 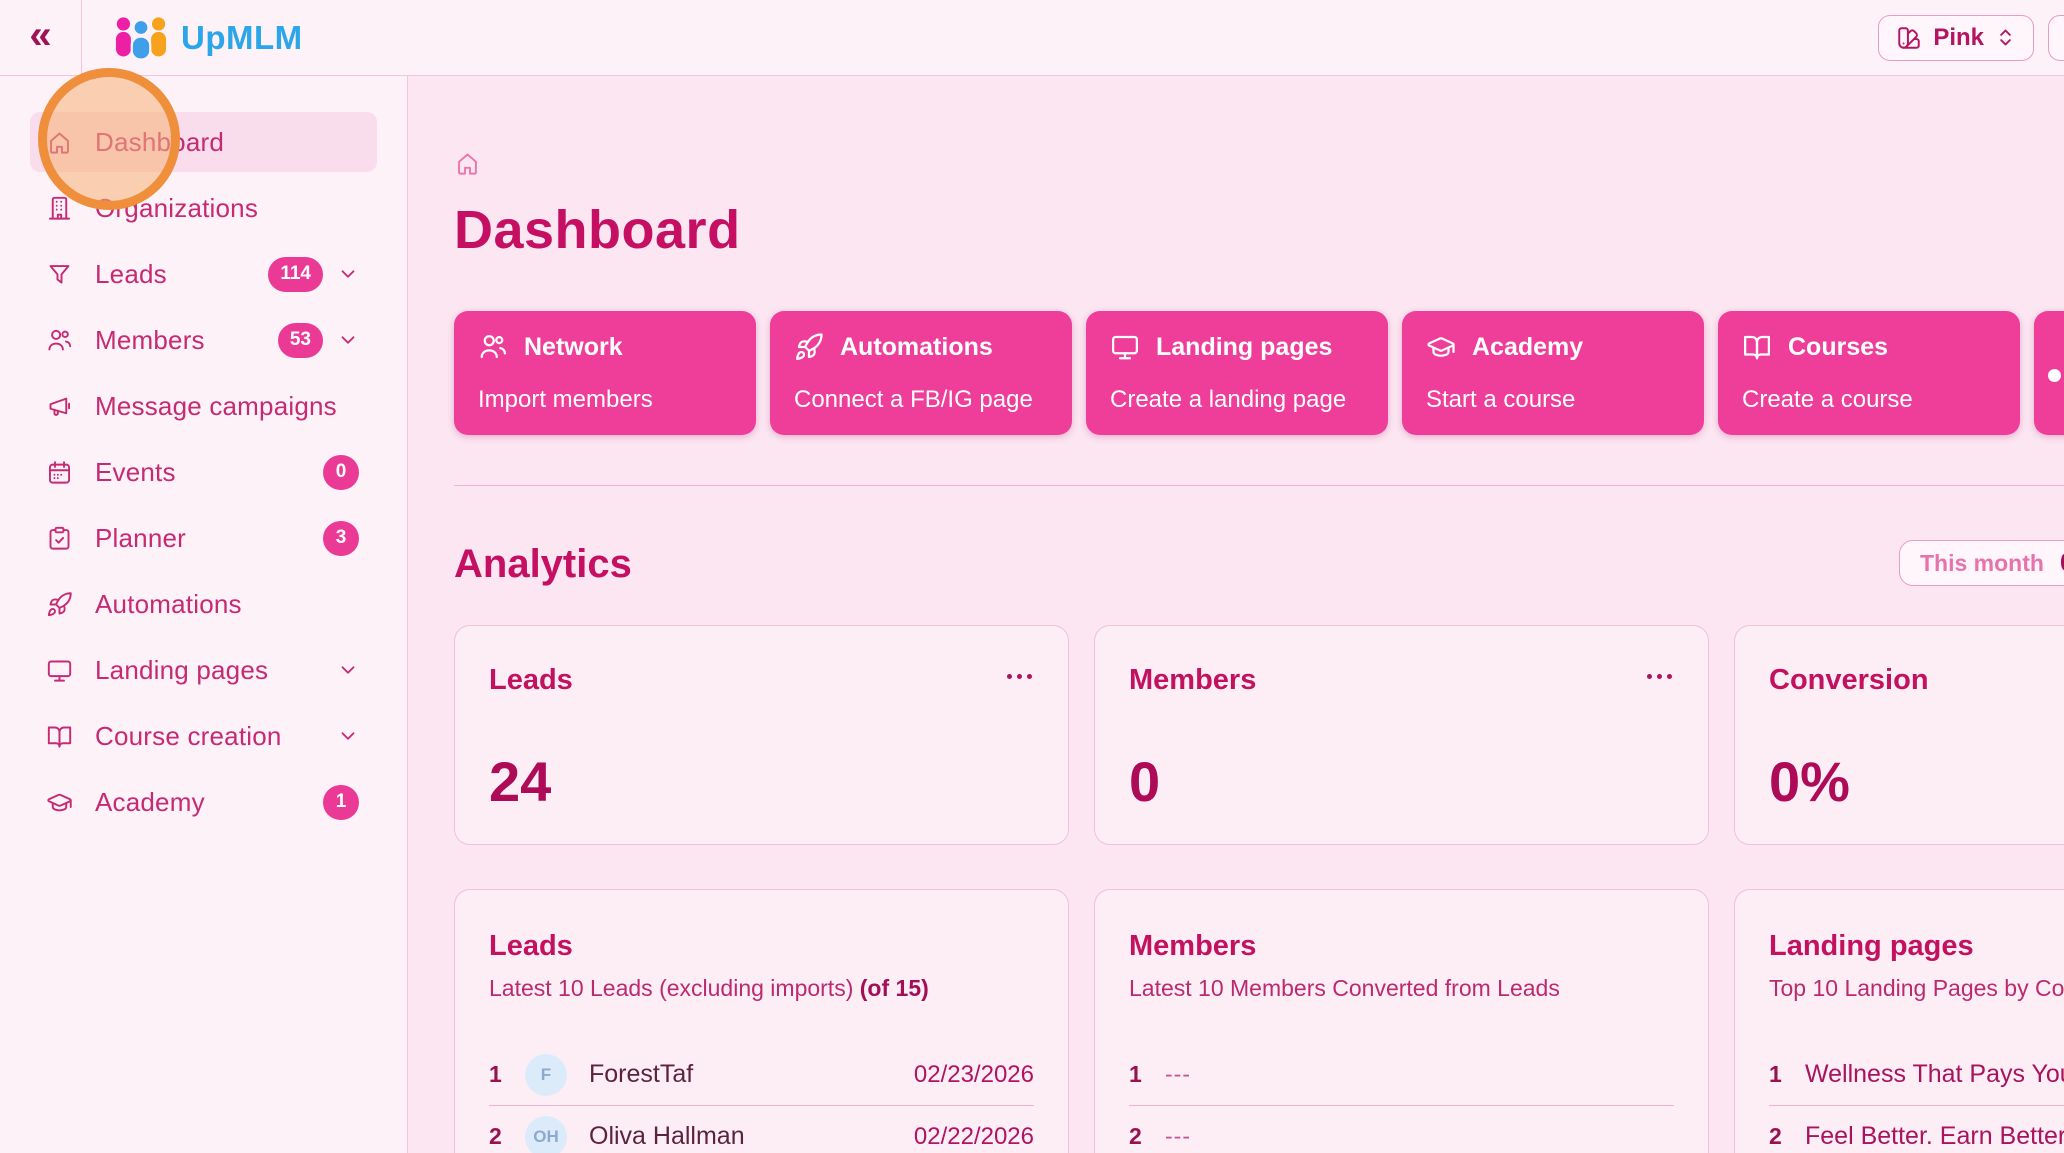 What do you see at coordinates (203, 670) in the screenshot?
I see `sidebar-item-landing-pages: Landing pages` at bounding box center [203, 670].